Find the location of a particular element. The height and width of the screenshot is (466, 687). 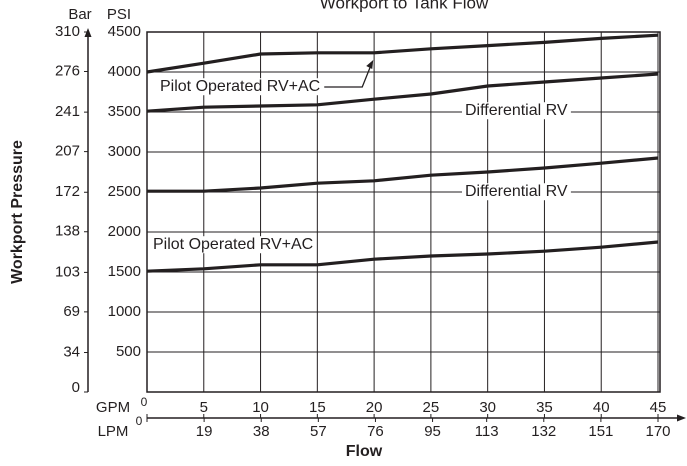

x-tick-label: 40 is located at coordinates (601, 407).